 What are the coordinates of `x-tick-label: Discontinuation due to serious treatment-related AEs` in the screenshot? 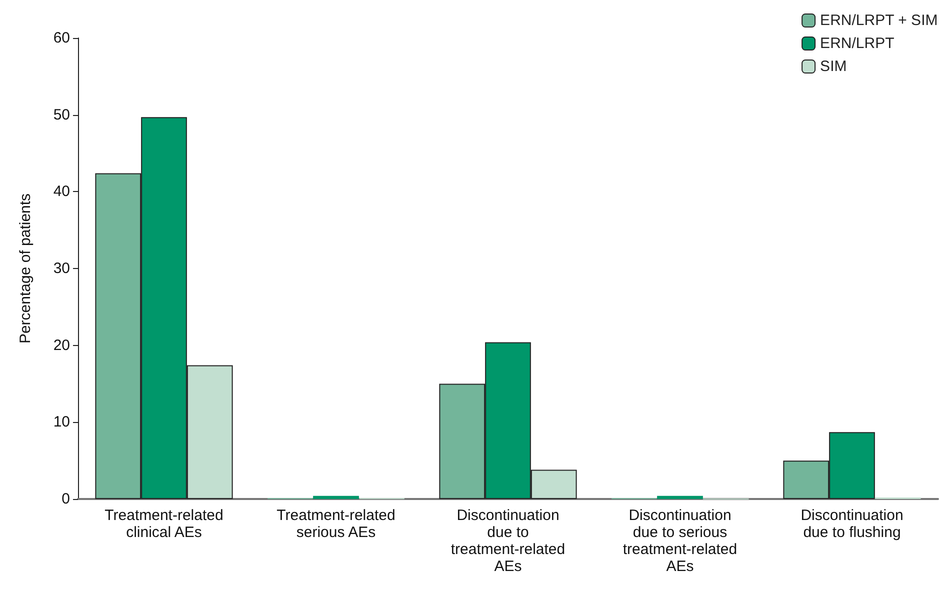 It's located at (680, 541).